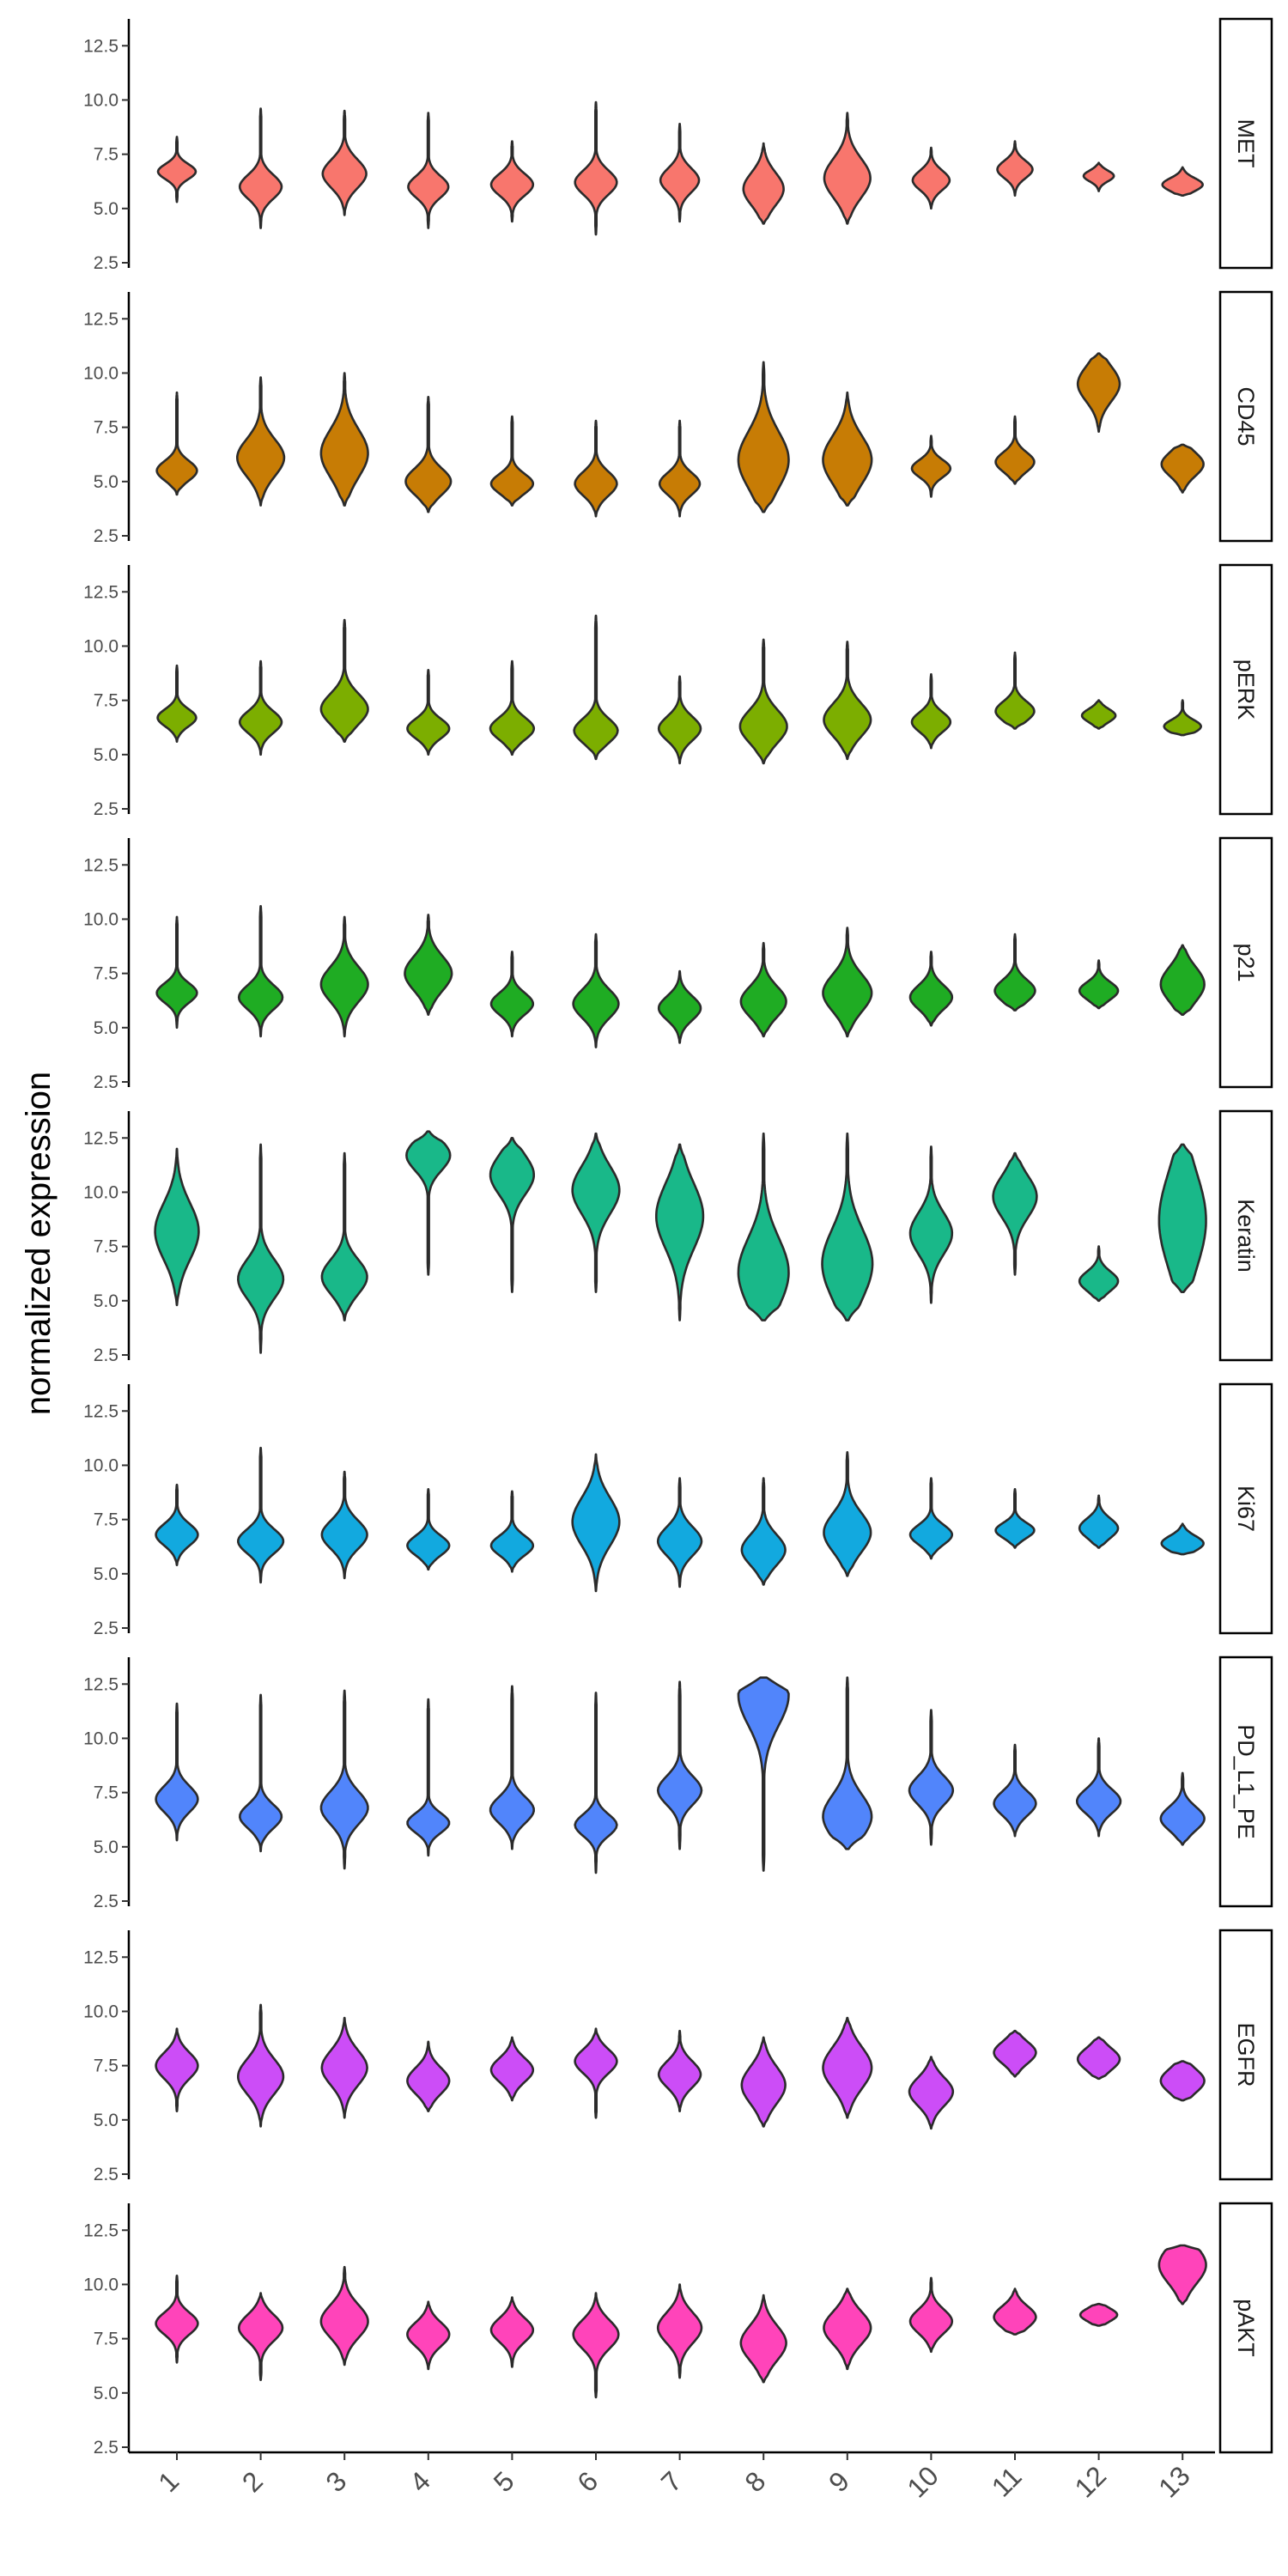 The width and height of the screenshot is (1288, 2576). What do you see at coordinates (1246, 143) in the screenshot?
I see `facet-strip-label: MET` at bounding box center [1246, 143].